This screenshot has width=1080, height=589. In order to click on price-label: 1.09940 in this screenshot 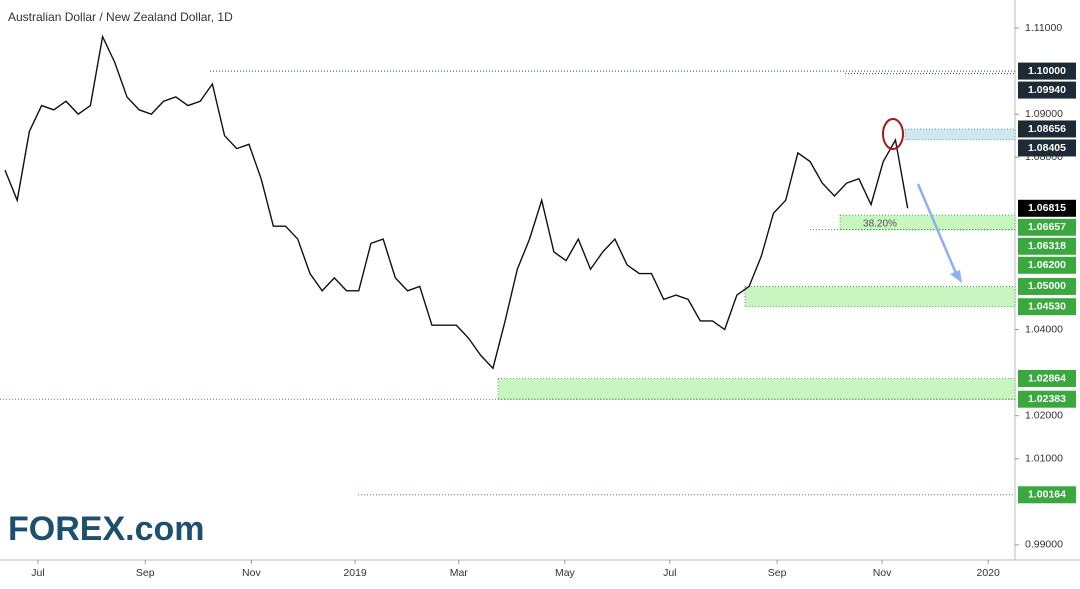, I will do `click(1047, 90)`.